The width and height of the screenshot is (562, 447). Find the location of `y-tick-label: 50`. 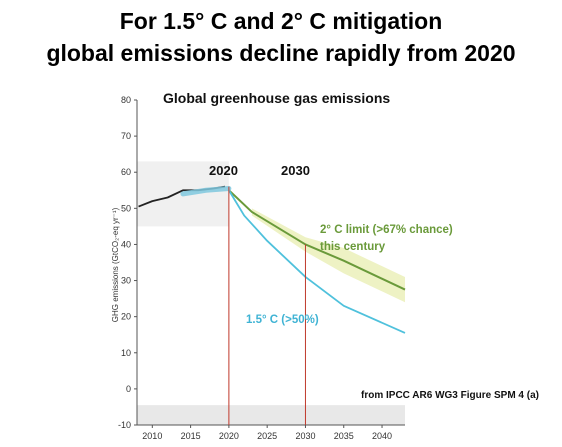

y-tick-label: 50 is located at coordinates (126, 208).